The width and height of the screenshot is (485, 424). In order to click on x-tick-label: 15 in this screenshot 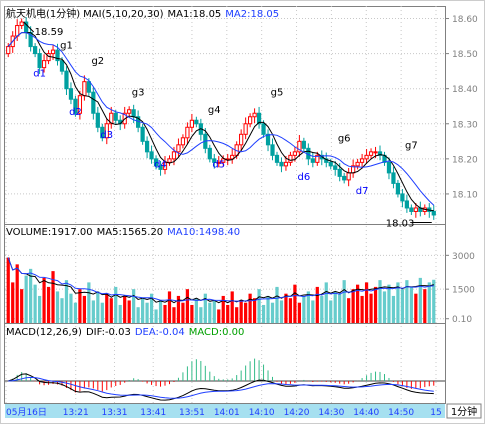, I will do `click(435, 413)`.